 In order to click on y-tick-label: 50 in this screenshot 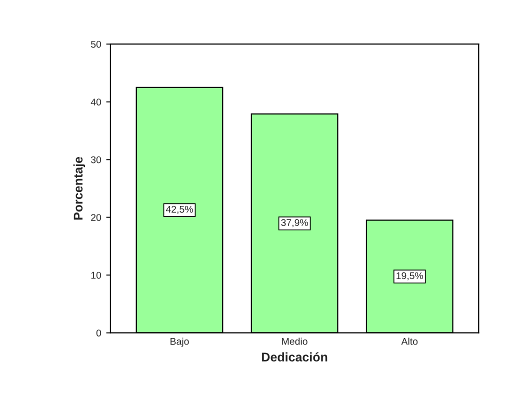, I will do `click(96, 44)`.